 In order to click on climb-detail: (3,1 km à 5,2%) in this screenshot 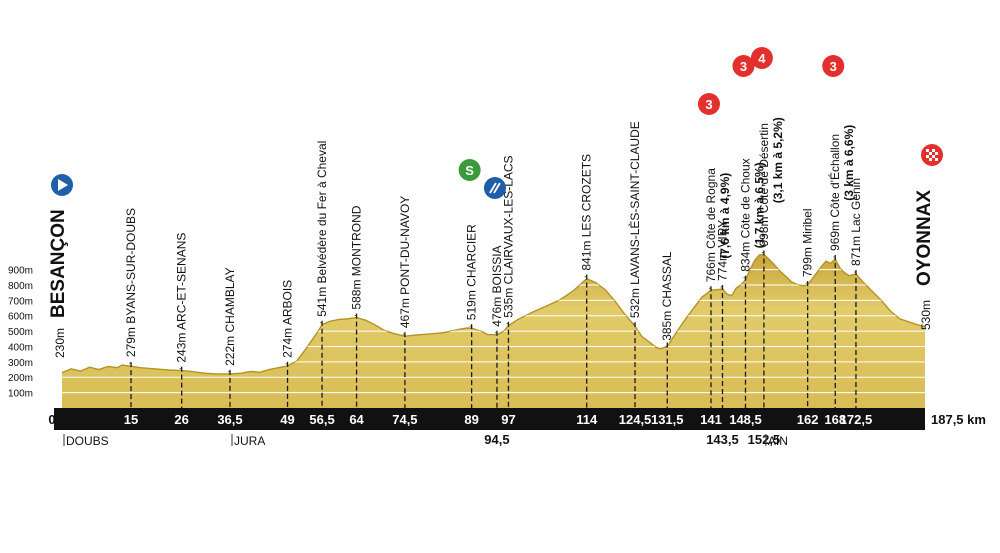, I will do `click(778, 160)`.